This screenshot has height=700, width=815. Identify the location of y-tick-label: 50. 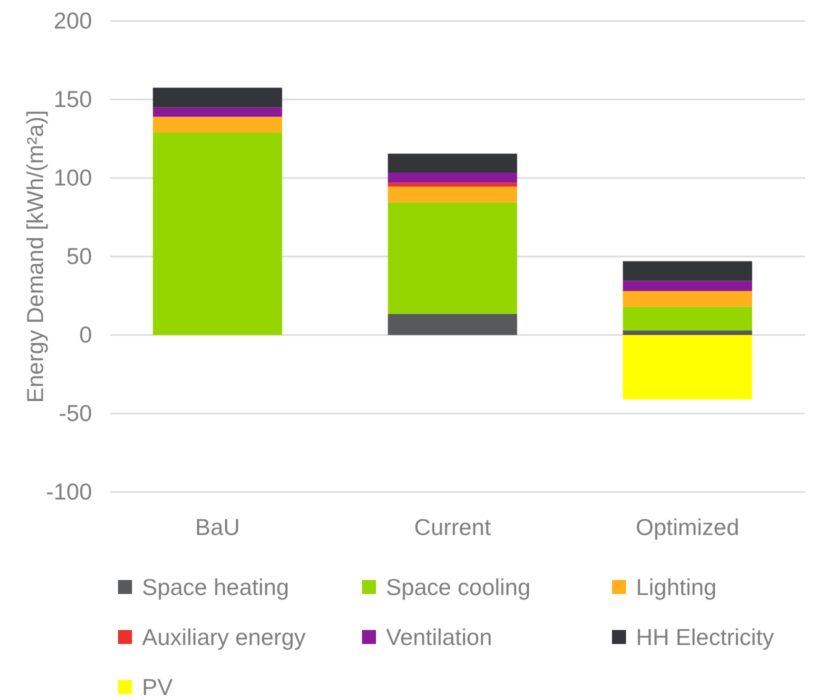
(79, 255).